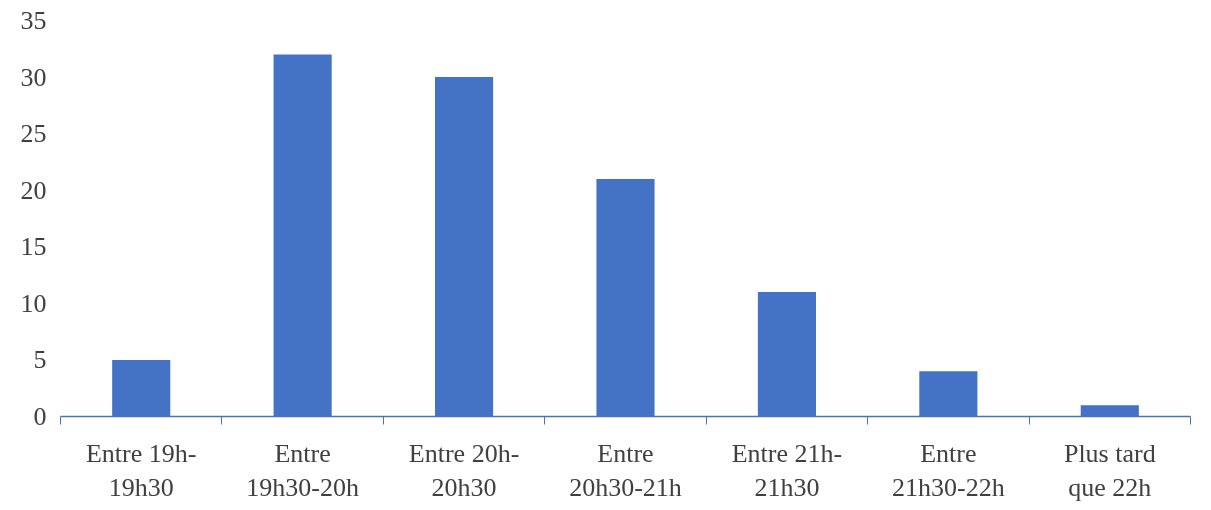  I want to click on y-tick-label: 5, so click(40, 360).